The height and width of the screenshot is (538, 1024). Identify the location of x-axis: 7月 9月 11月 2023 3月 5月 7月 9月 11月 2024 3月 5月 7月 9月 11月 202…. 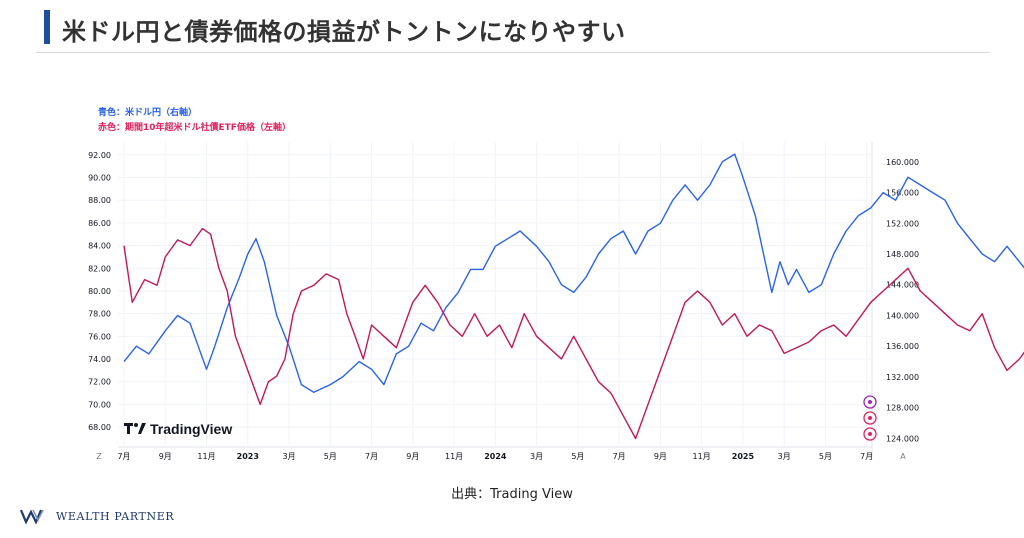
(495, 456).